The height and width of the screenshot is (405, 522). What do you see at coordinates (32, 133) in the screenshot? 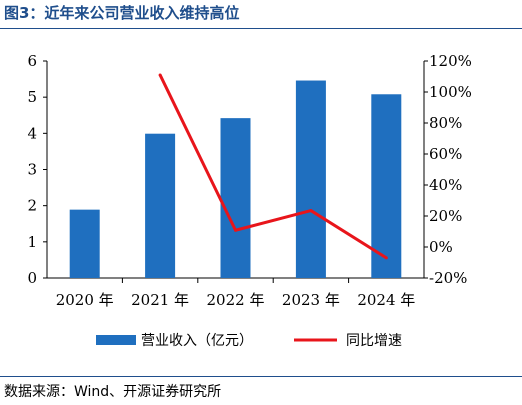
I see `left-tick-label: 4` at bounding box center [32, 133].